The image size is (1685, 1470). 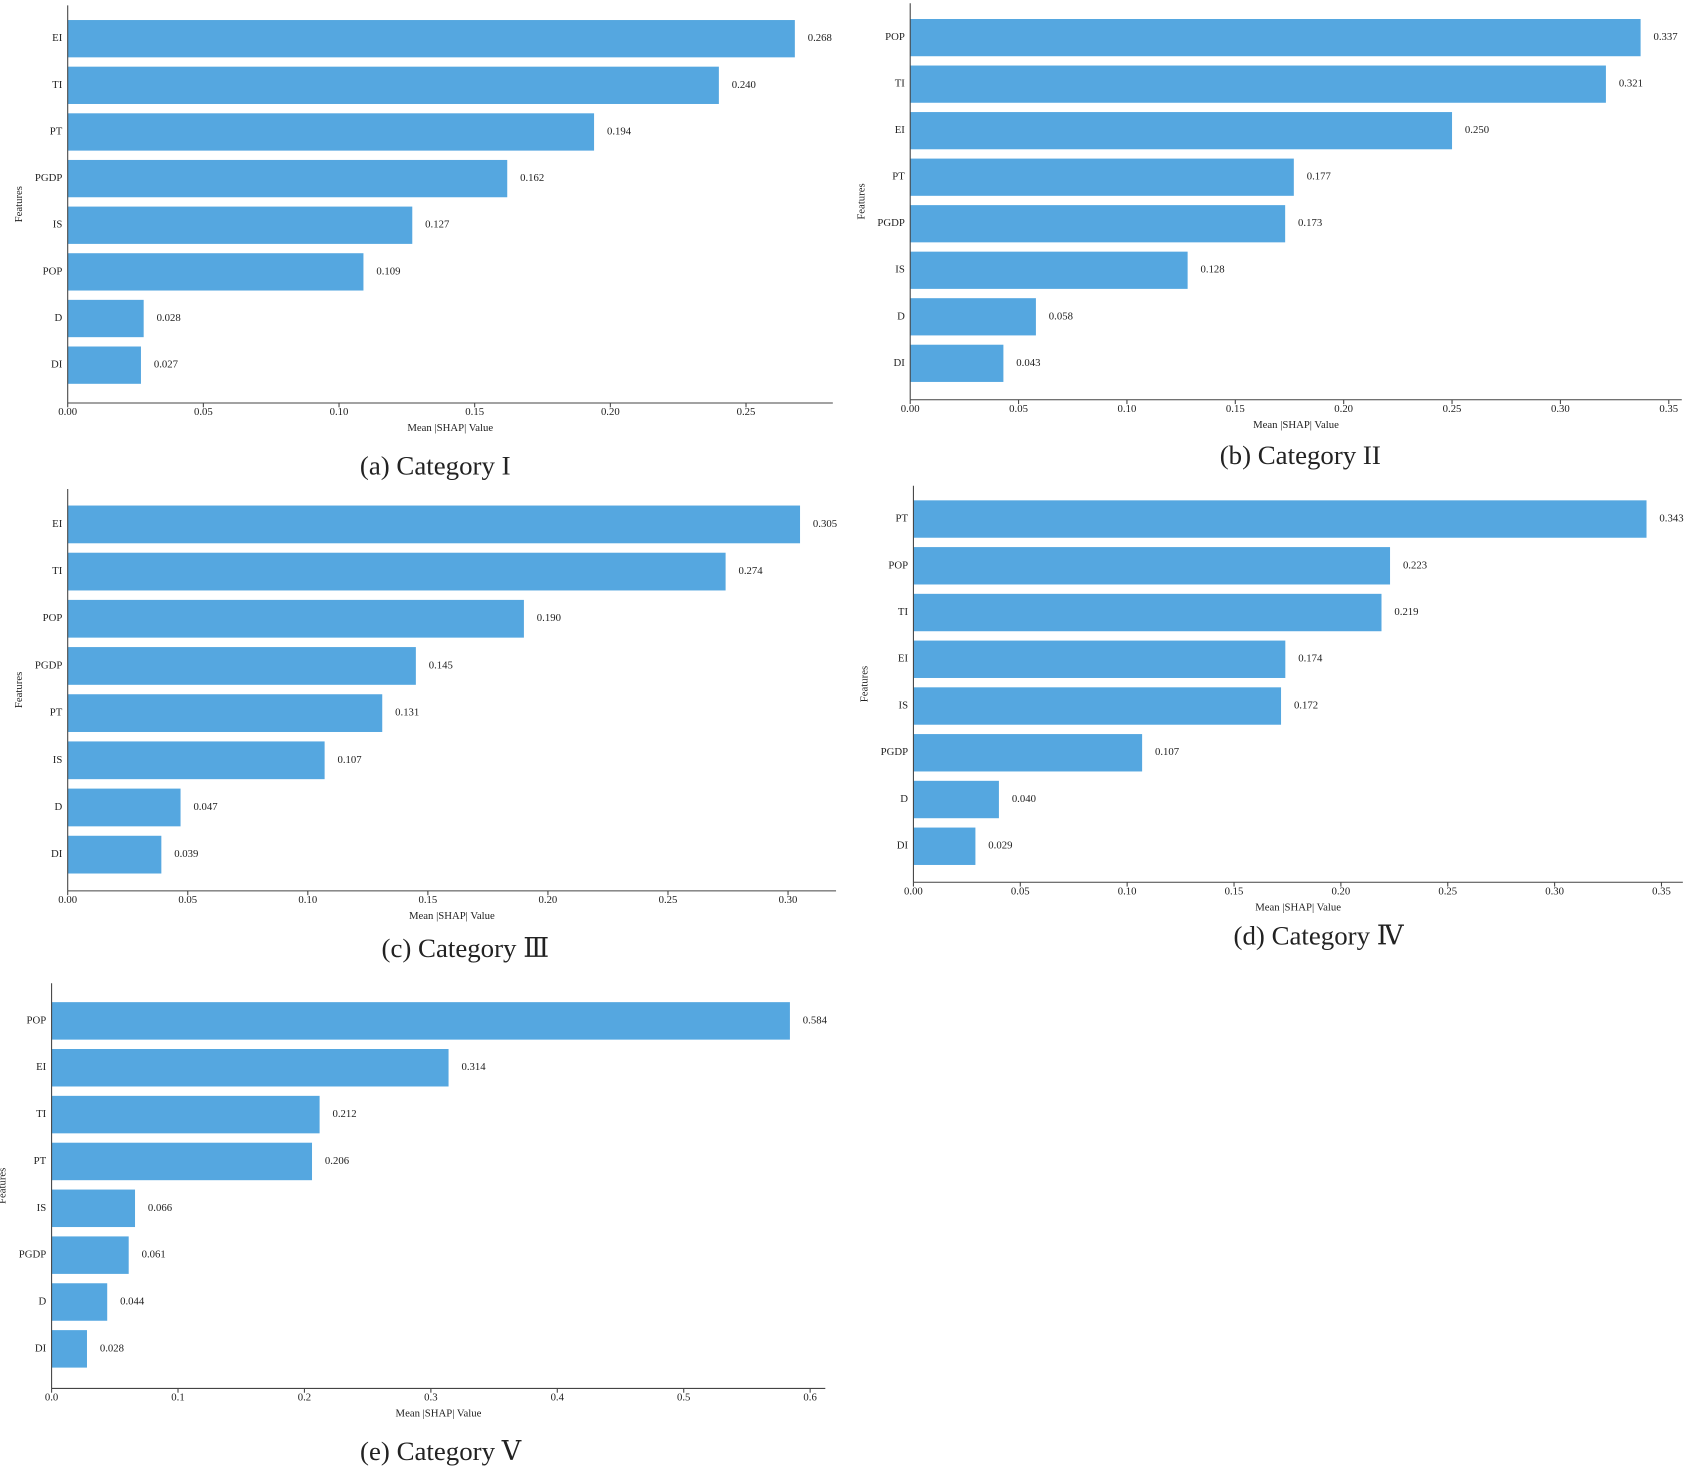 I want to click on caption: (a) Category I, so click(x=435, y=466).